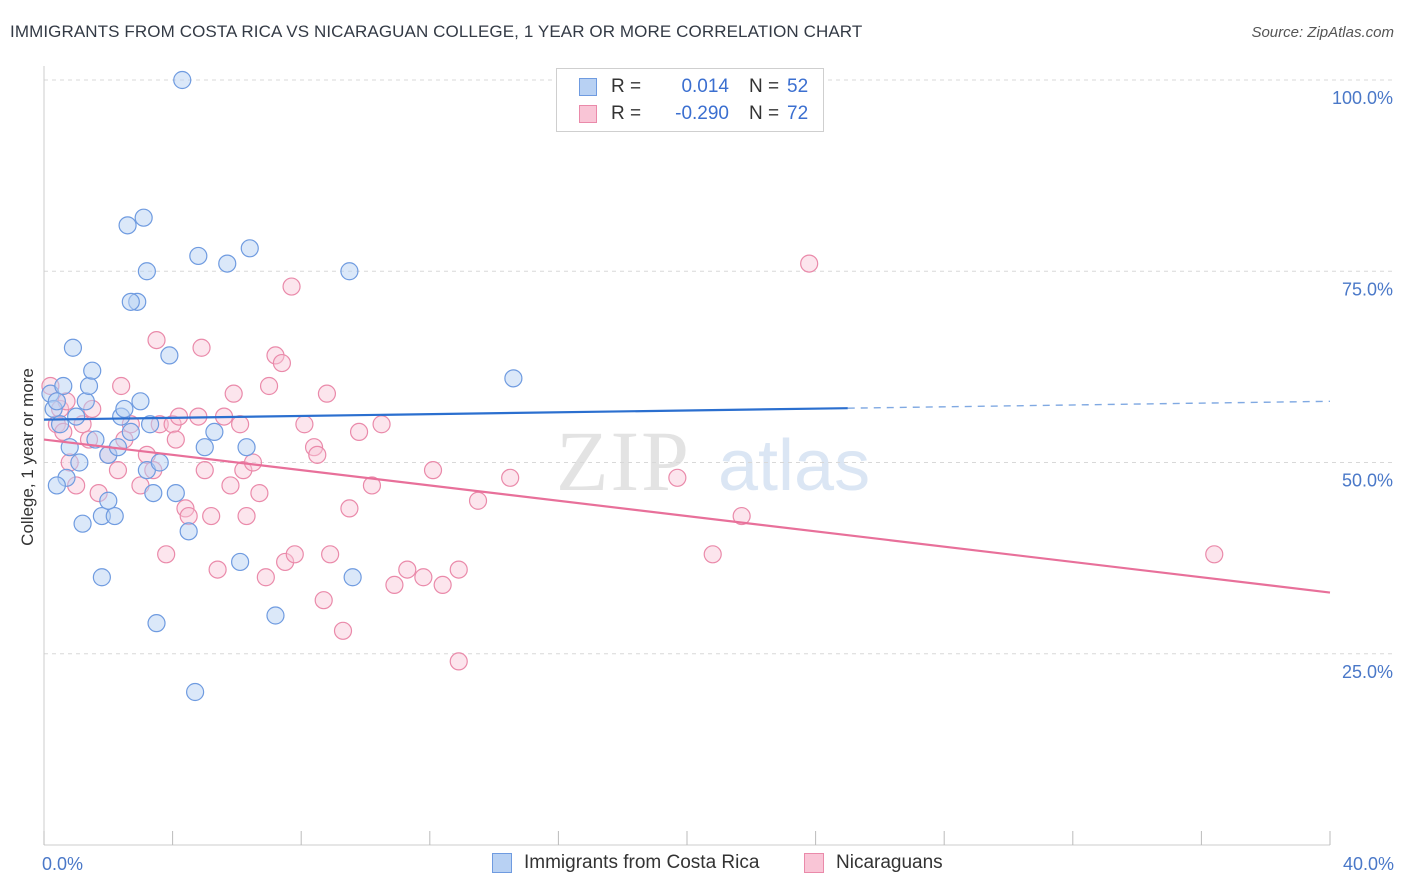 The image size is (1406, 892). I want to click on legend-n-value-nicaraguans: 72, so click(798, 113).